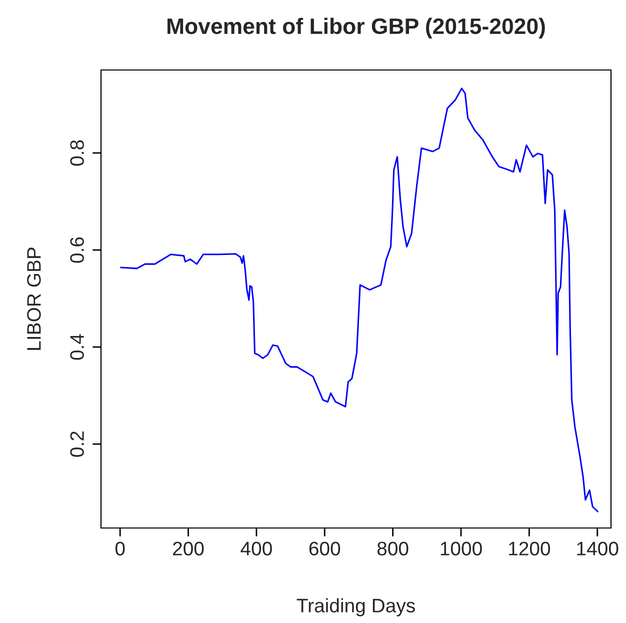 The height and width of the screenshot is (623, 626). What do you see at coordinates (77, 250) in the screenshot?
I see `y-tick-label: 0.6` at bounding box center [77, 250].